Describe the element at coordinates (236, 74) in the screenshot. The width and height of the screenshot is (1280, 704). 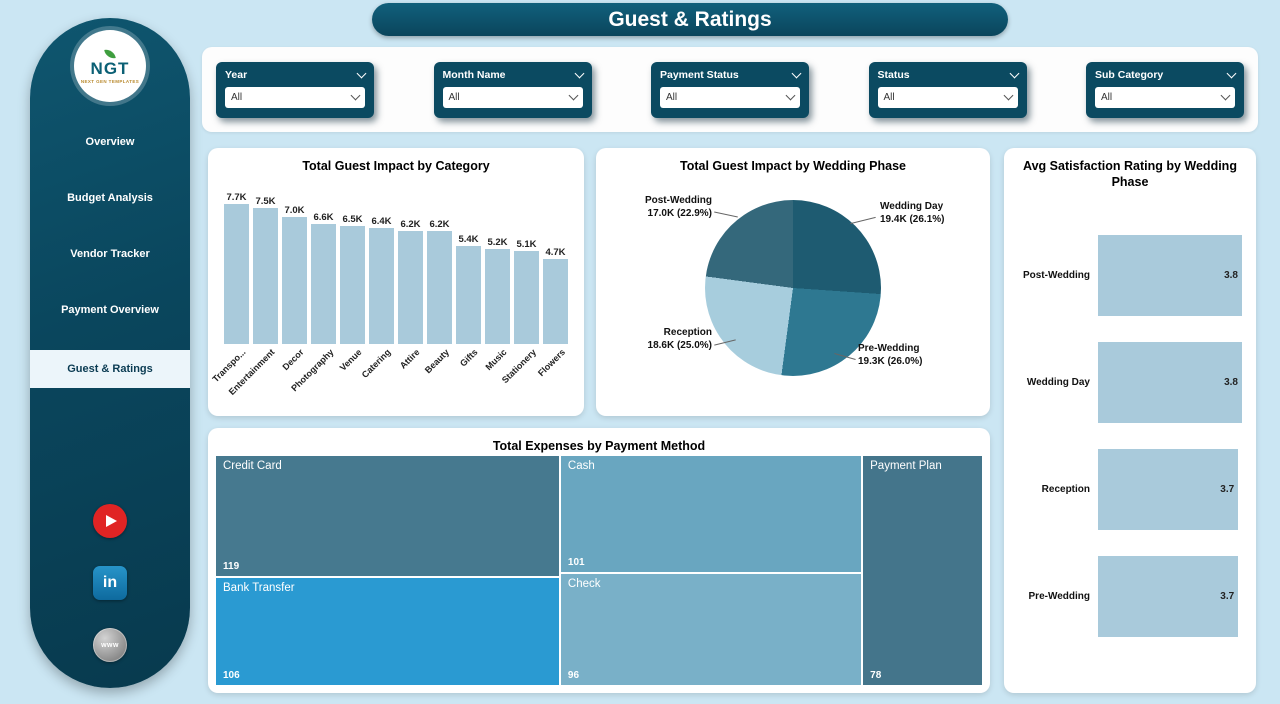
I see `slicer-title: Year` at that location.